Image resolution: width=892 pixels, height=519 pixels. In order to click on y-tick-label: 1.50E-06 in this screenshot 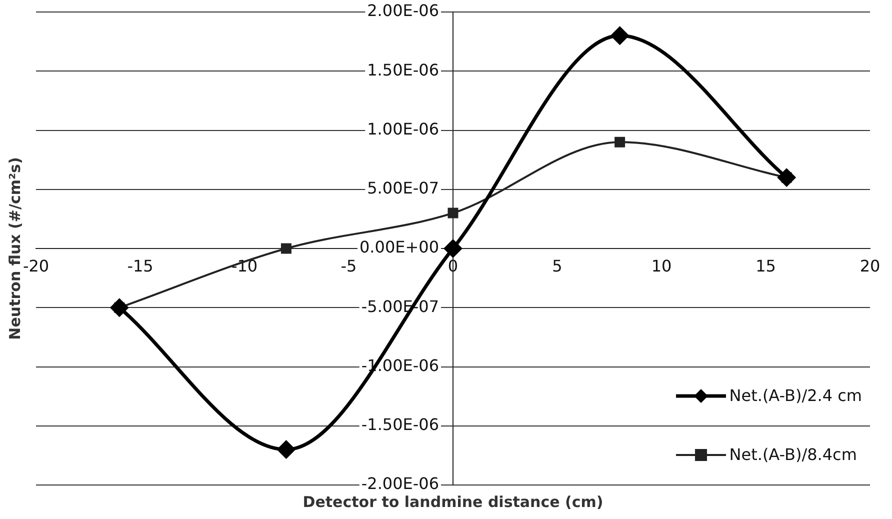, I will do `click(403, 70)`.